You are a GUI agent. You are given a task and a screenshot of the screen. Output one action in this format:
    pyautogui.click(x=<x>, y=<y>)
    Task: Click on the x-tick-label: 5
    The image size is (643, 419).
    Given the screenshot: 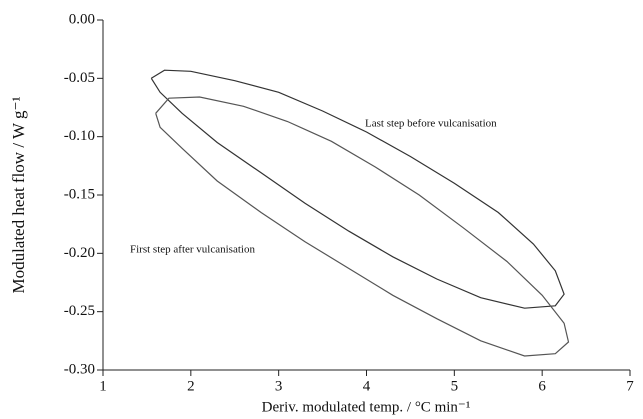 What is the action you would take?
    pyautogui.click(x=455, y=386)
    